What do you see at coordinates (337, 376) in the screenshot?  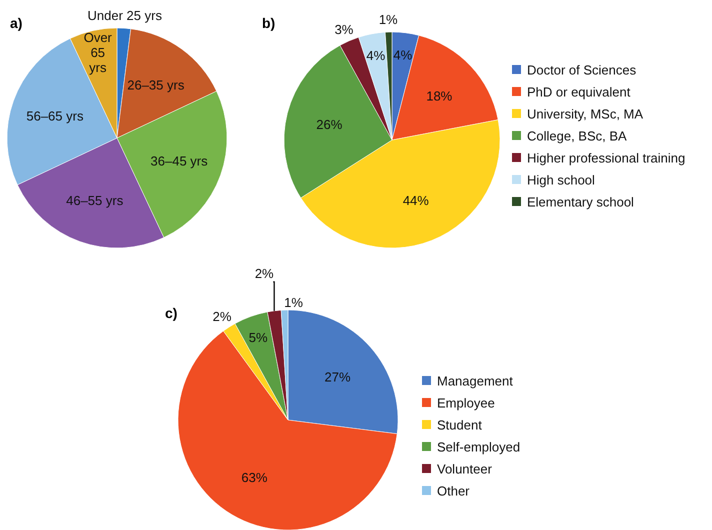 I see `data-label: 27%` at bounding box center [337, 376].